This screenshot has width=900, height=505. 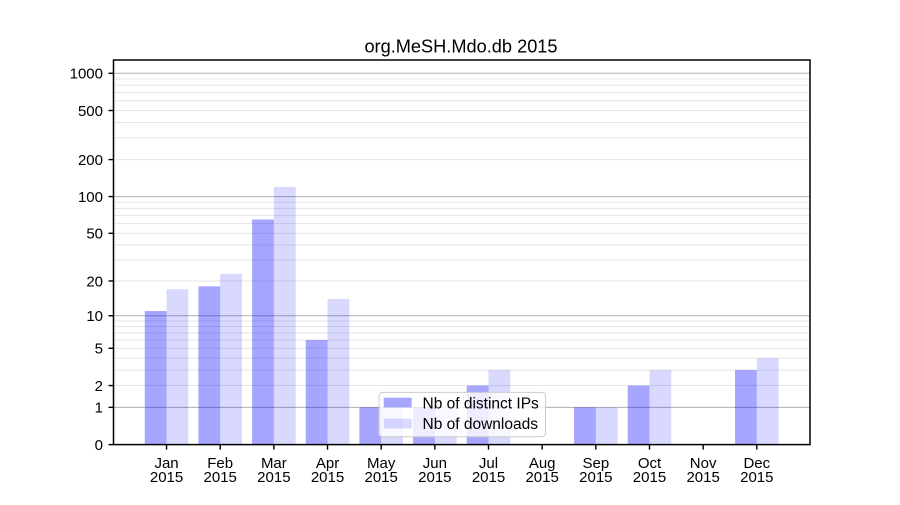 I want to click on svg-text: Aug, so click(x=542, y=463).